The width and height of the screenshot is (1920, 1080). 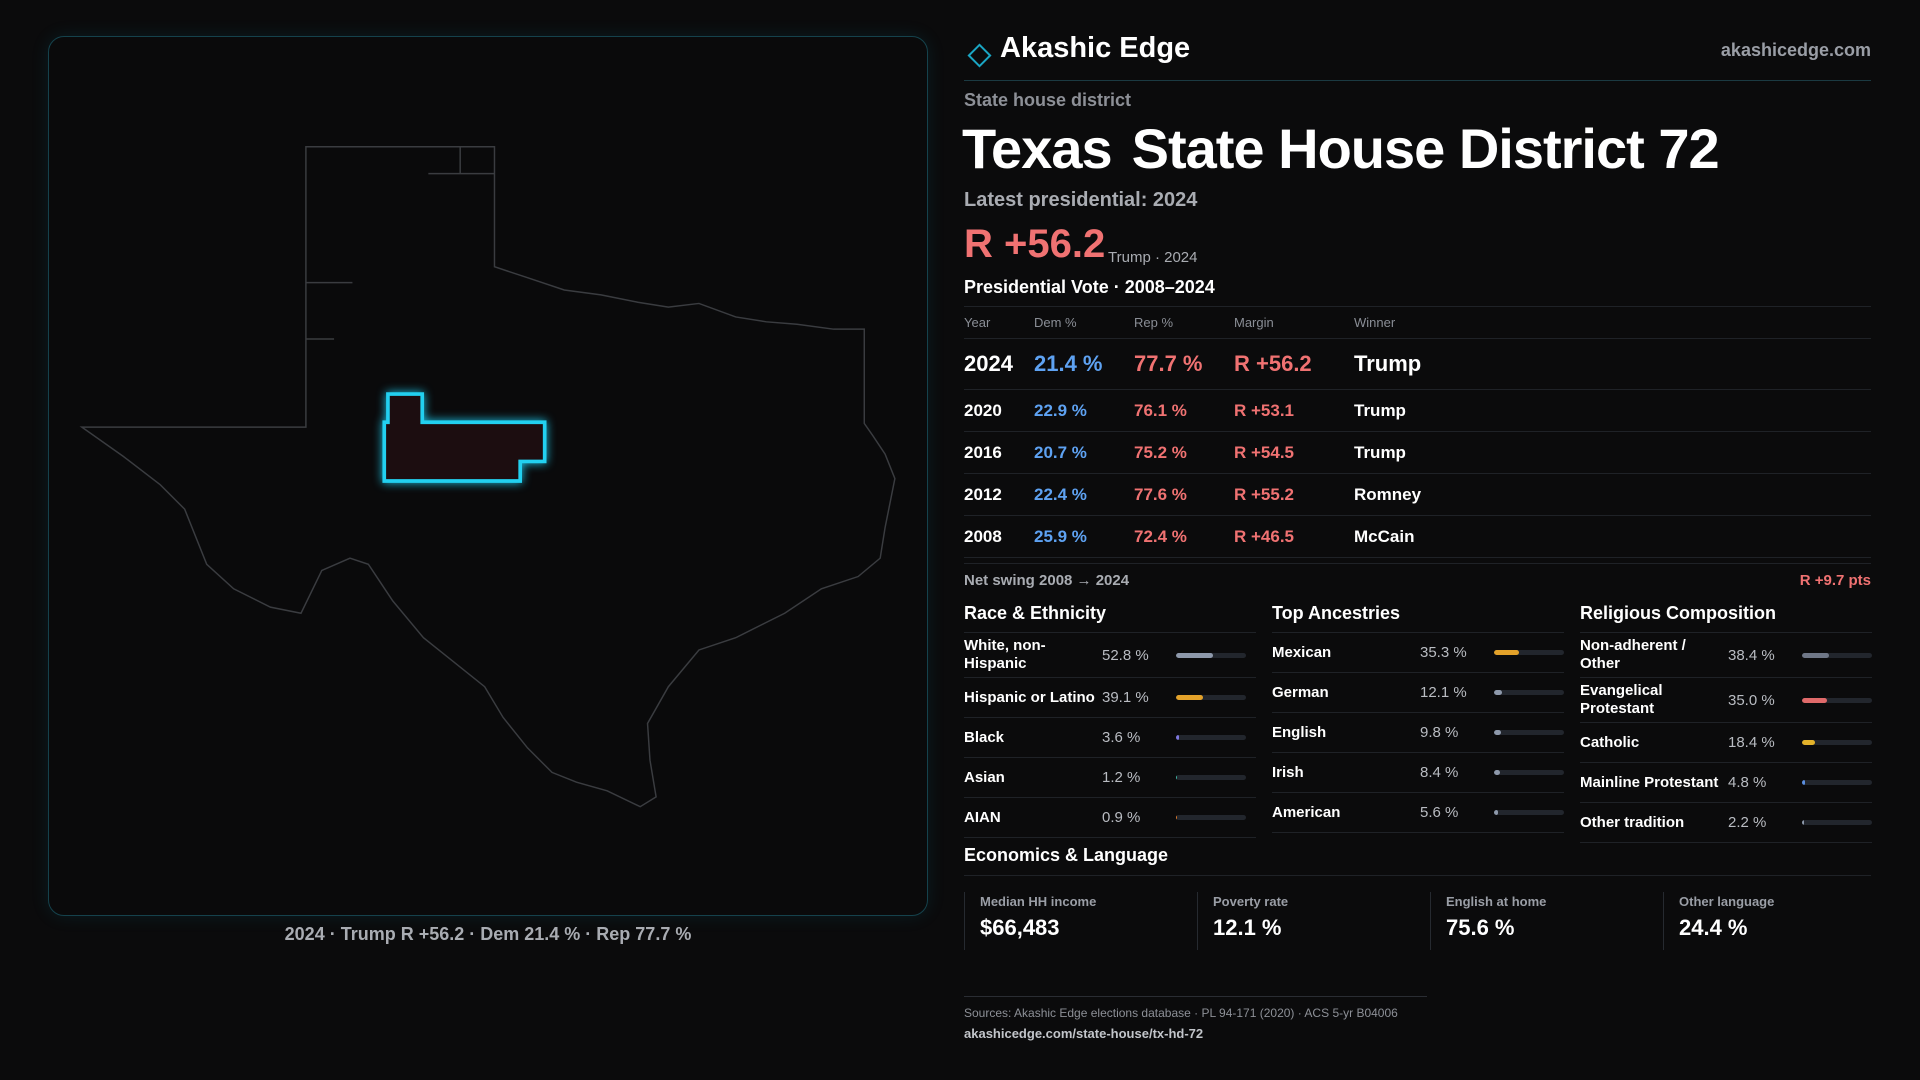 I want to click on table-row: 2016 20.7 % 75.2 % R +54.5 Trump, so click(x=1417, y=453).